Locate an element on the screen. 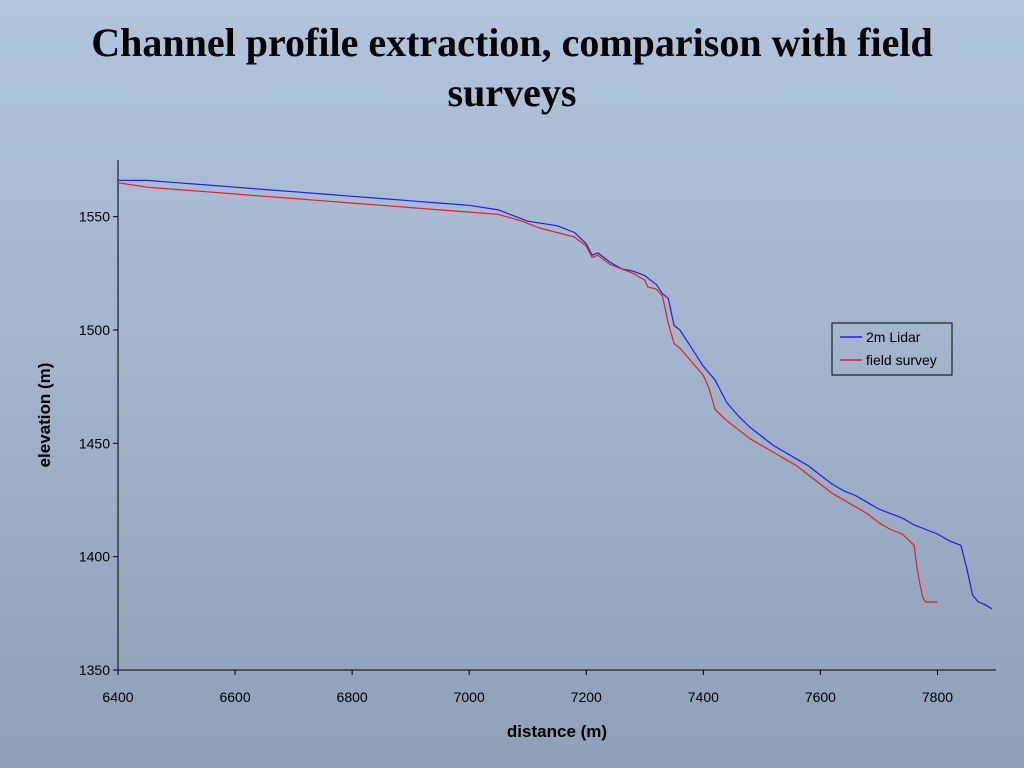 The width and height of the screenshot is (1024, 768). legend-label: 2m Lidar is located at coordinates (893, 337).